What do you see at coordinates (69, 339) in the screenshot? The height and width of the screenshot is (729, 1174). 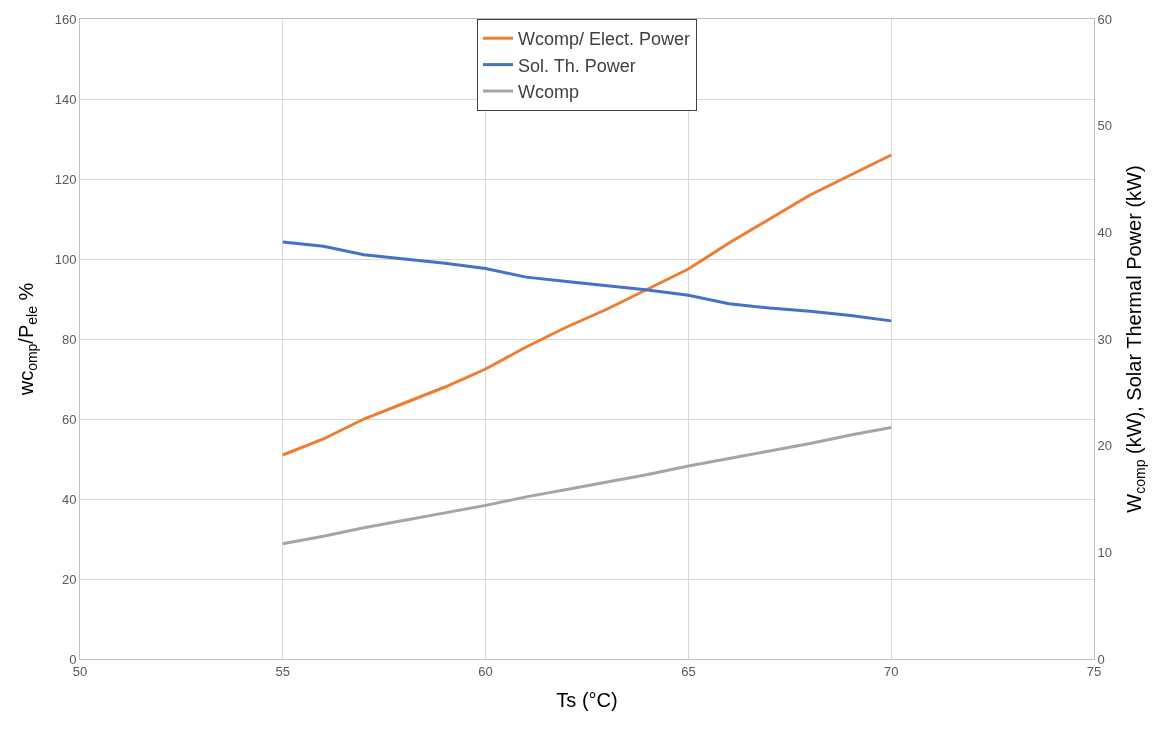 I see `y-tick-label: 80` at bounding box center [69, 339].